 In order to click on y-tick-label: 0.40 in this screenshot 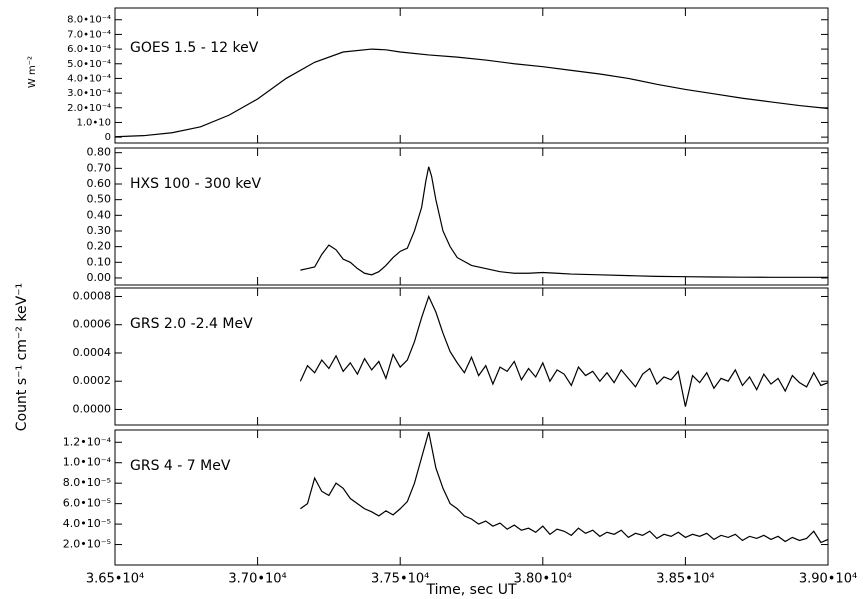, I will do `click(99, 214)`.